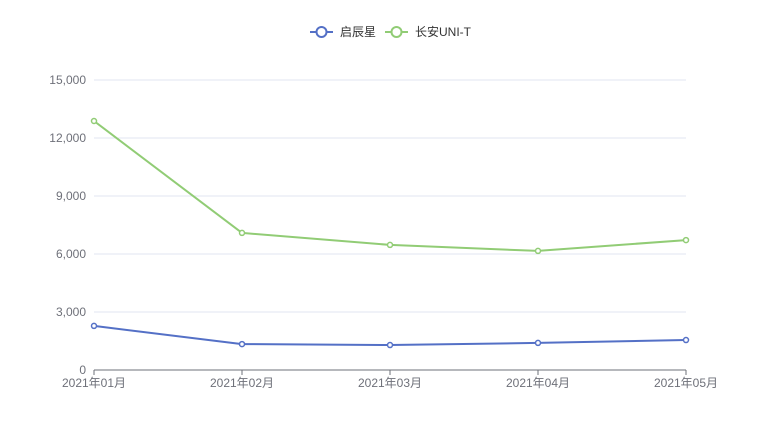 The image size is (780, 440). Describe the element at coordinates (71, 254) in the screenshot. I see `y-tick-label: 6,000` at that location.